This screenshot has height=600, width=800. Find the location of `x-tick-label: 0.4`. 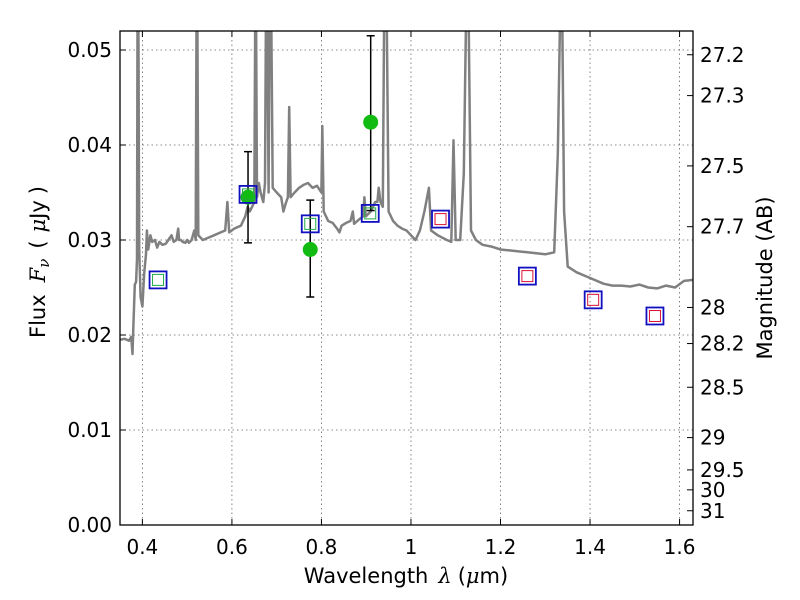

x-tick-label: 0.4 is located at coordinates (142, 547).